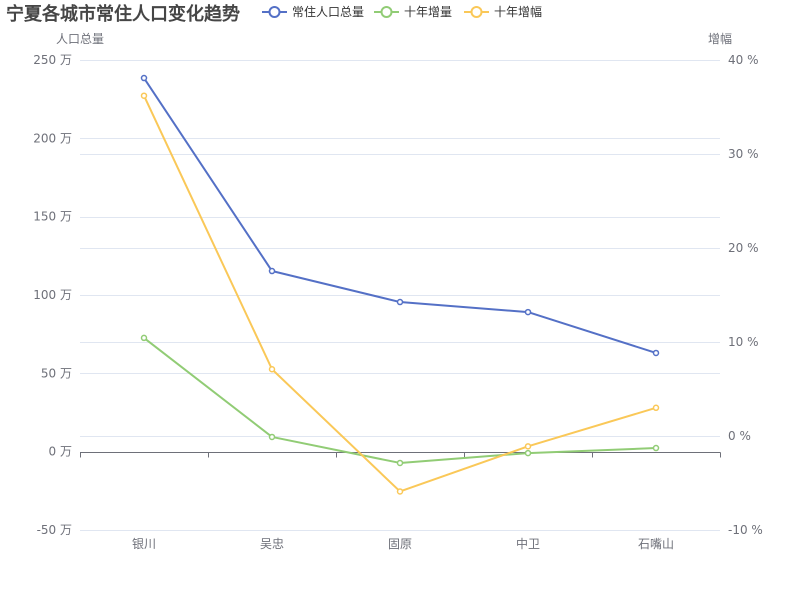 This screenshot has width=800, height=600. Describe the element at coordinates (56, 373) in the screenshot. I see `y-left-tick-label: 50 万` at that location.